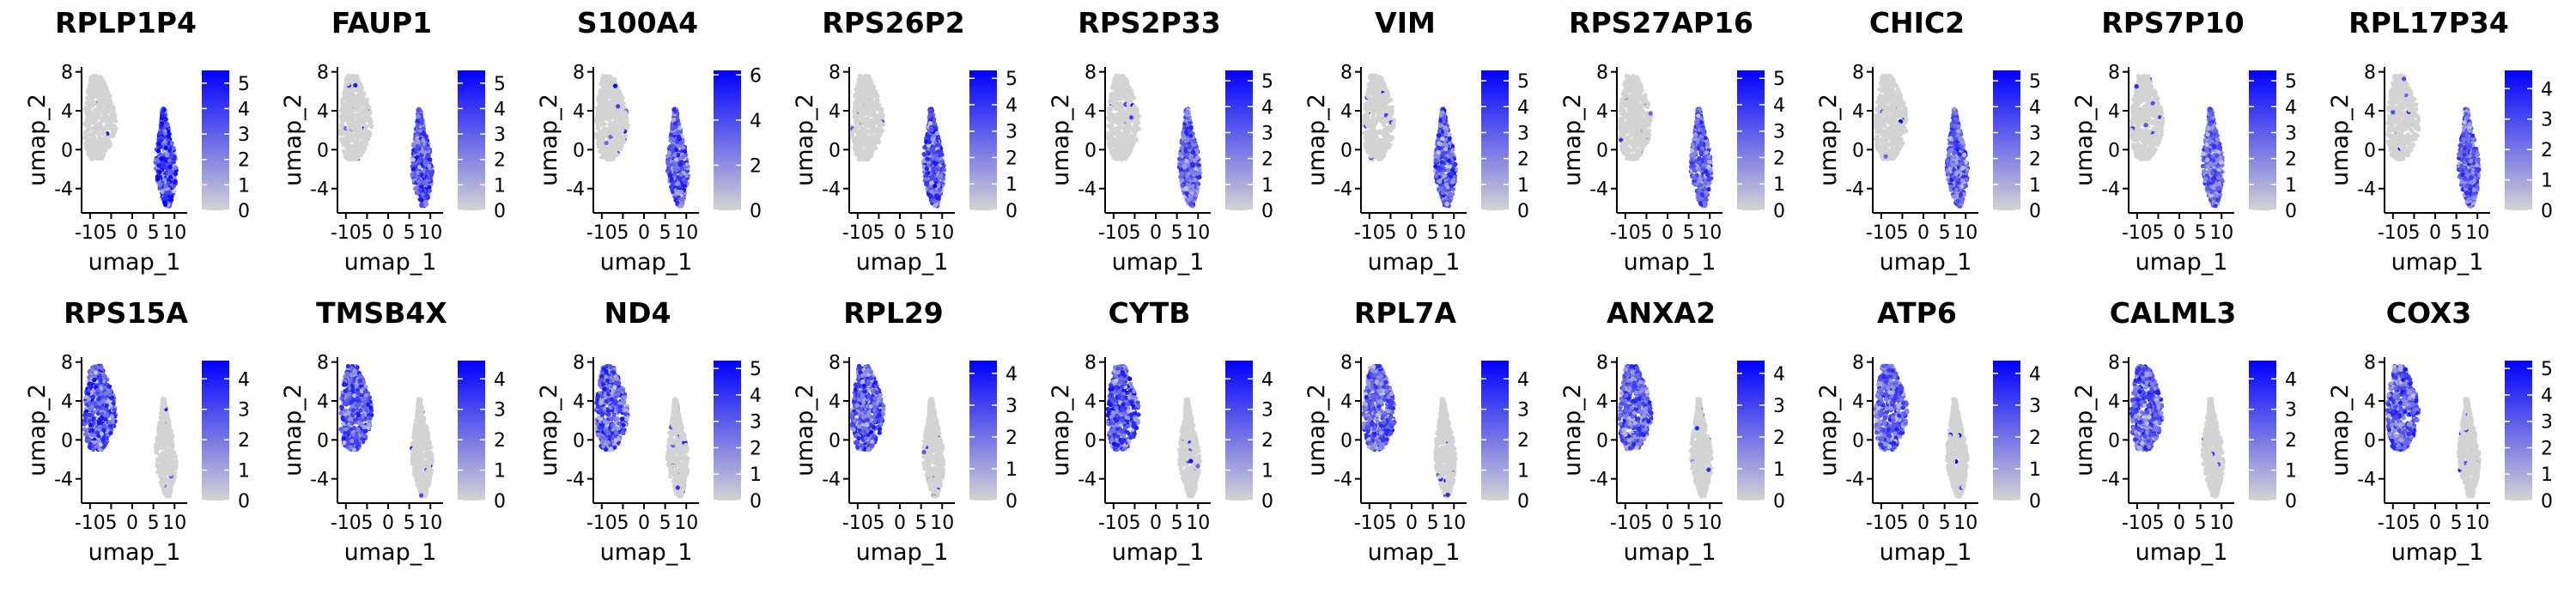 This screenshot has width=2576, height=601. What do you see at coordinates (37, 140) in the screenshot?
I see `y-axis-title: umap_2` at bounding box center [37, 140].